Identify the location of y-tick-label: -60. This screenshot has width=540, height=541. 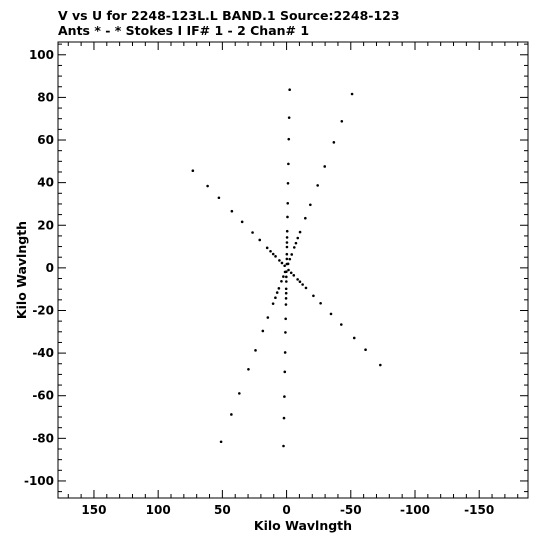
(43, 396).